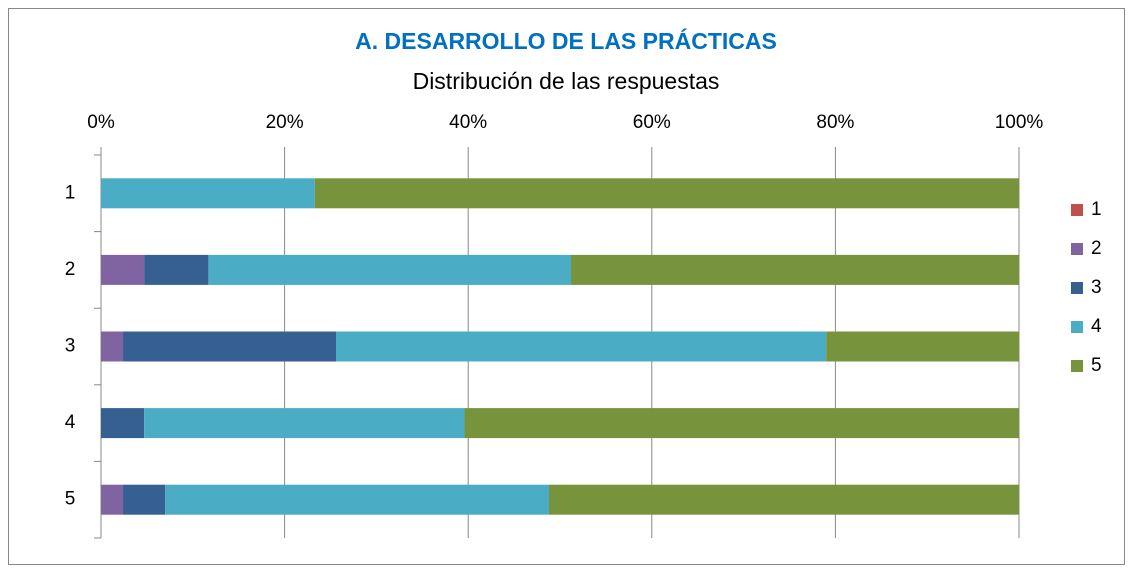 The height and width of the screenshot is (572, 1133). What do you see at coordinates (652, 122) in the screenshot?
I see `x-tick-label: 60%` at bounding box center [652, 122].